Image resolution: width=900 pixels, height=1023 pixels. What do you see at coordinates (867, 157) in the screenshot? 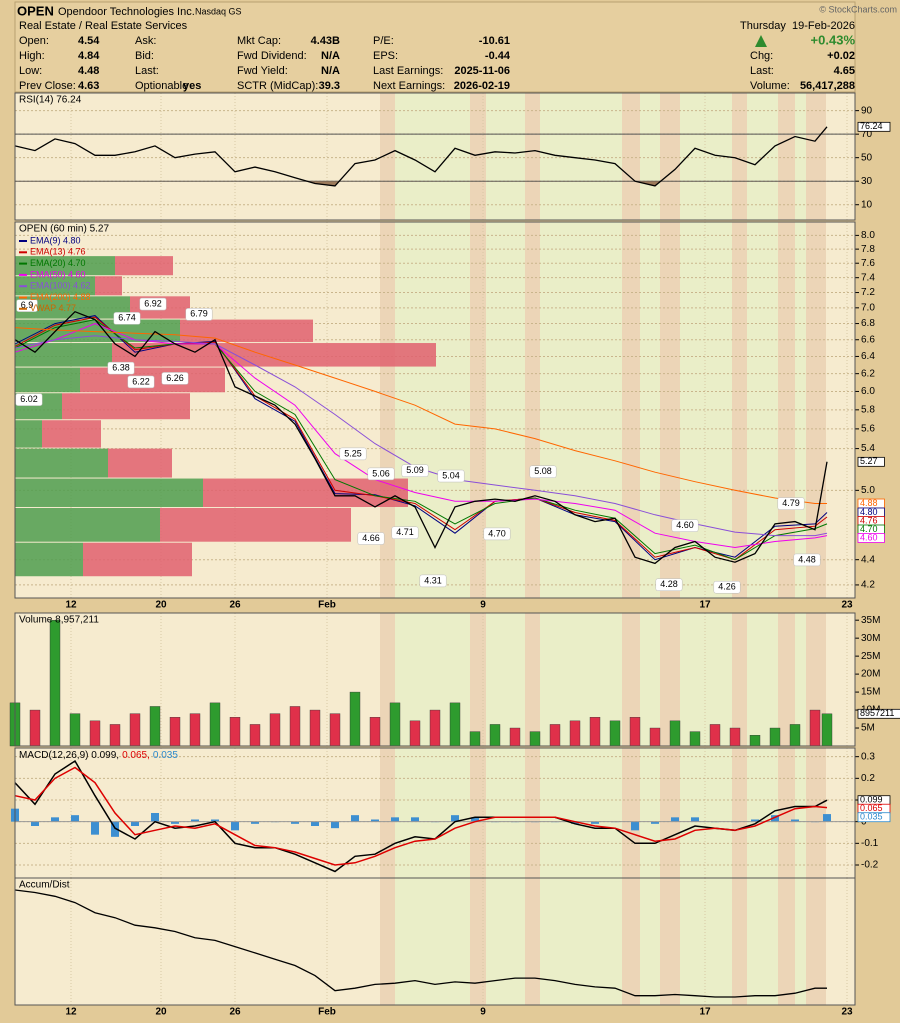
I see `y-tick-label: 50` at bounding box center [867, 157].